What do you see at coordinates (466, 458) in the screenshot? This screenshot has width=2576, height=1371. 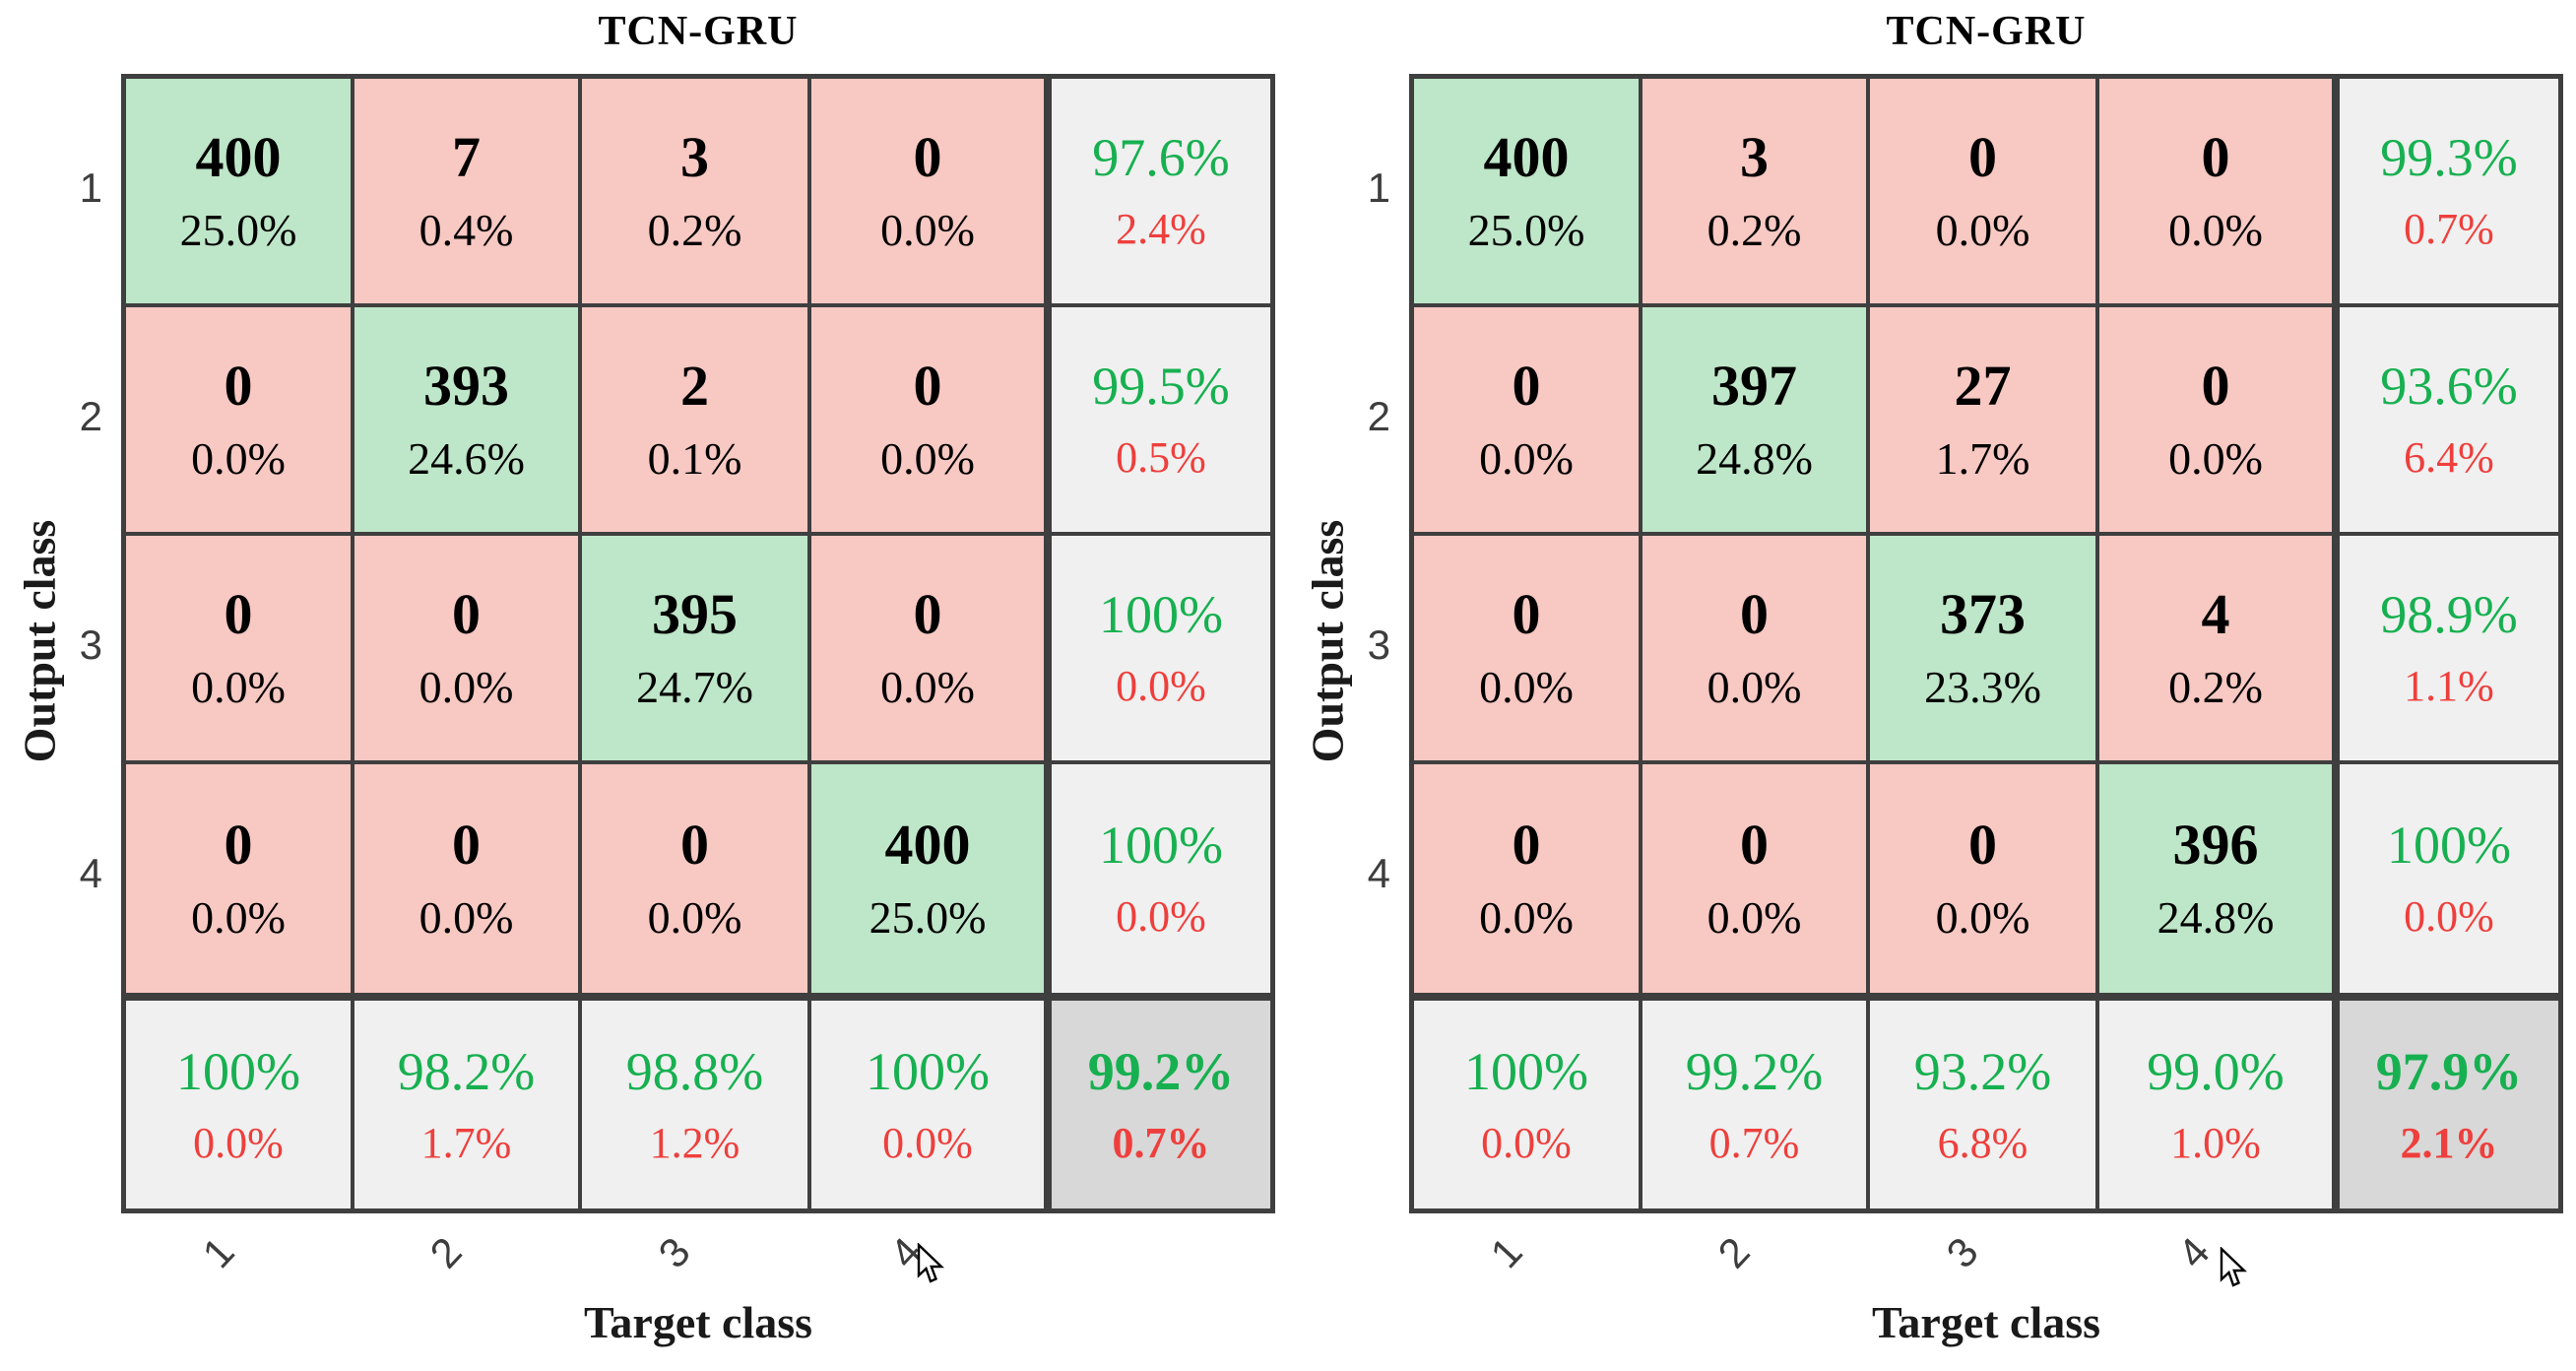 I see `cell-percent: 24.6%` at bounding box center [466, 458].